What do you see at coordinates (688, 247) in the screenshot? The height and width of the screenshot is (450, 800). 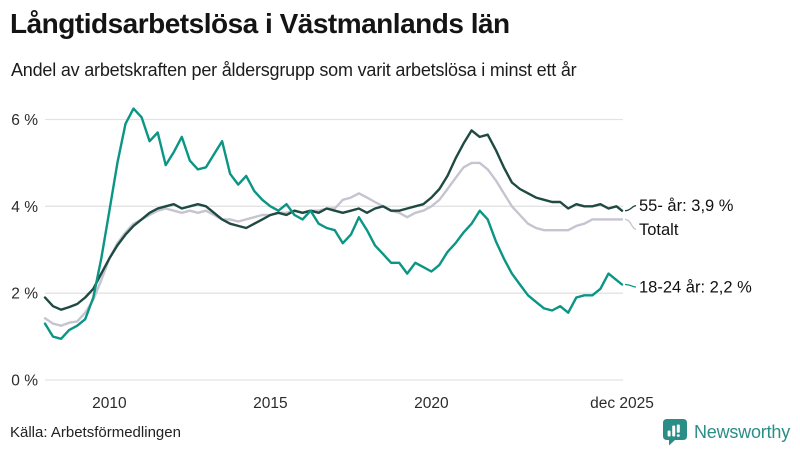 I see `series-annotations: Totalt 55- år: 3,9 % 18-24 år: 2,2 %` at bounding box center [688, 247].